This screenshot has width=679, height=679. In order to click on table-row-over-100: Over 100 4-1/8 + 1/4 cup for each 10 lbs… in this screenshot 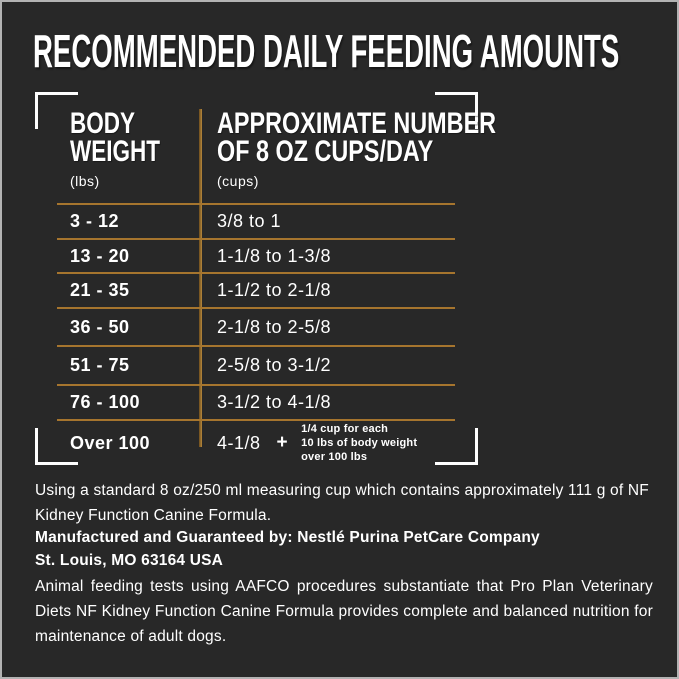, I will do `click(256, 442)`.